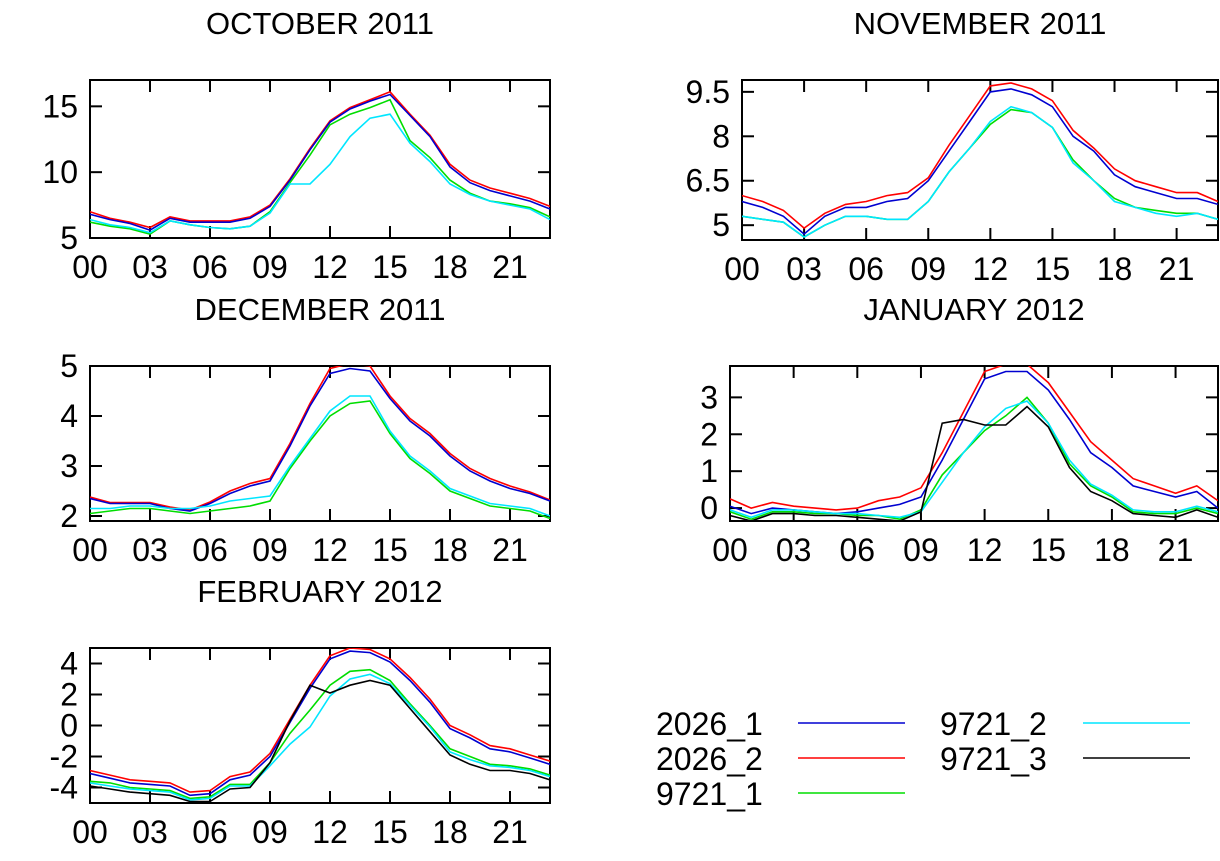 The image size is (1220, 861). I want to click on legend-label: 2026_2, so click(709, 759).